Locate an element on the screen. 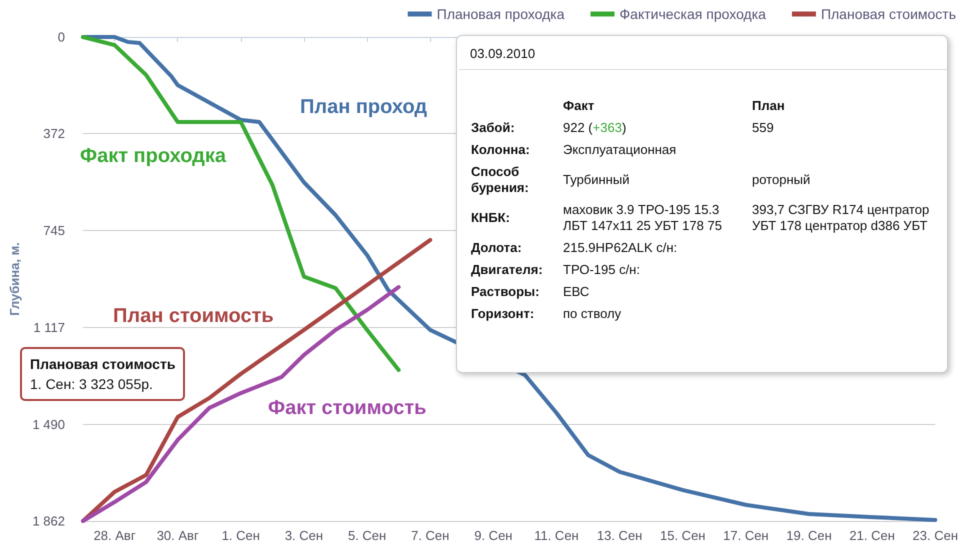 The image size is (961, 544). x-tick-label: 5. Сен is located at coordinates (367, 535).